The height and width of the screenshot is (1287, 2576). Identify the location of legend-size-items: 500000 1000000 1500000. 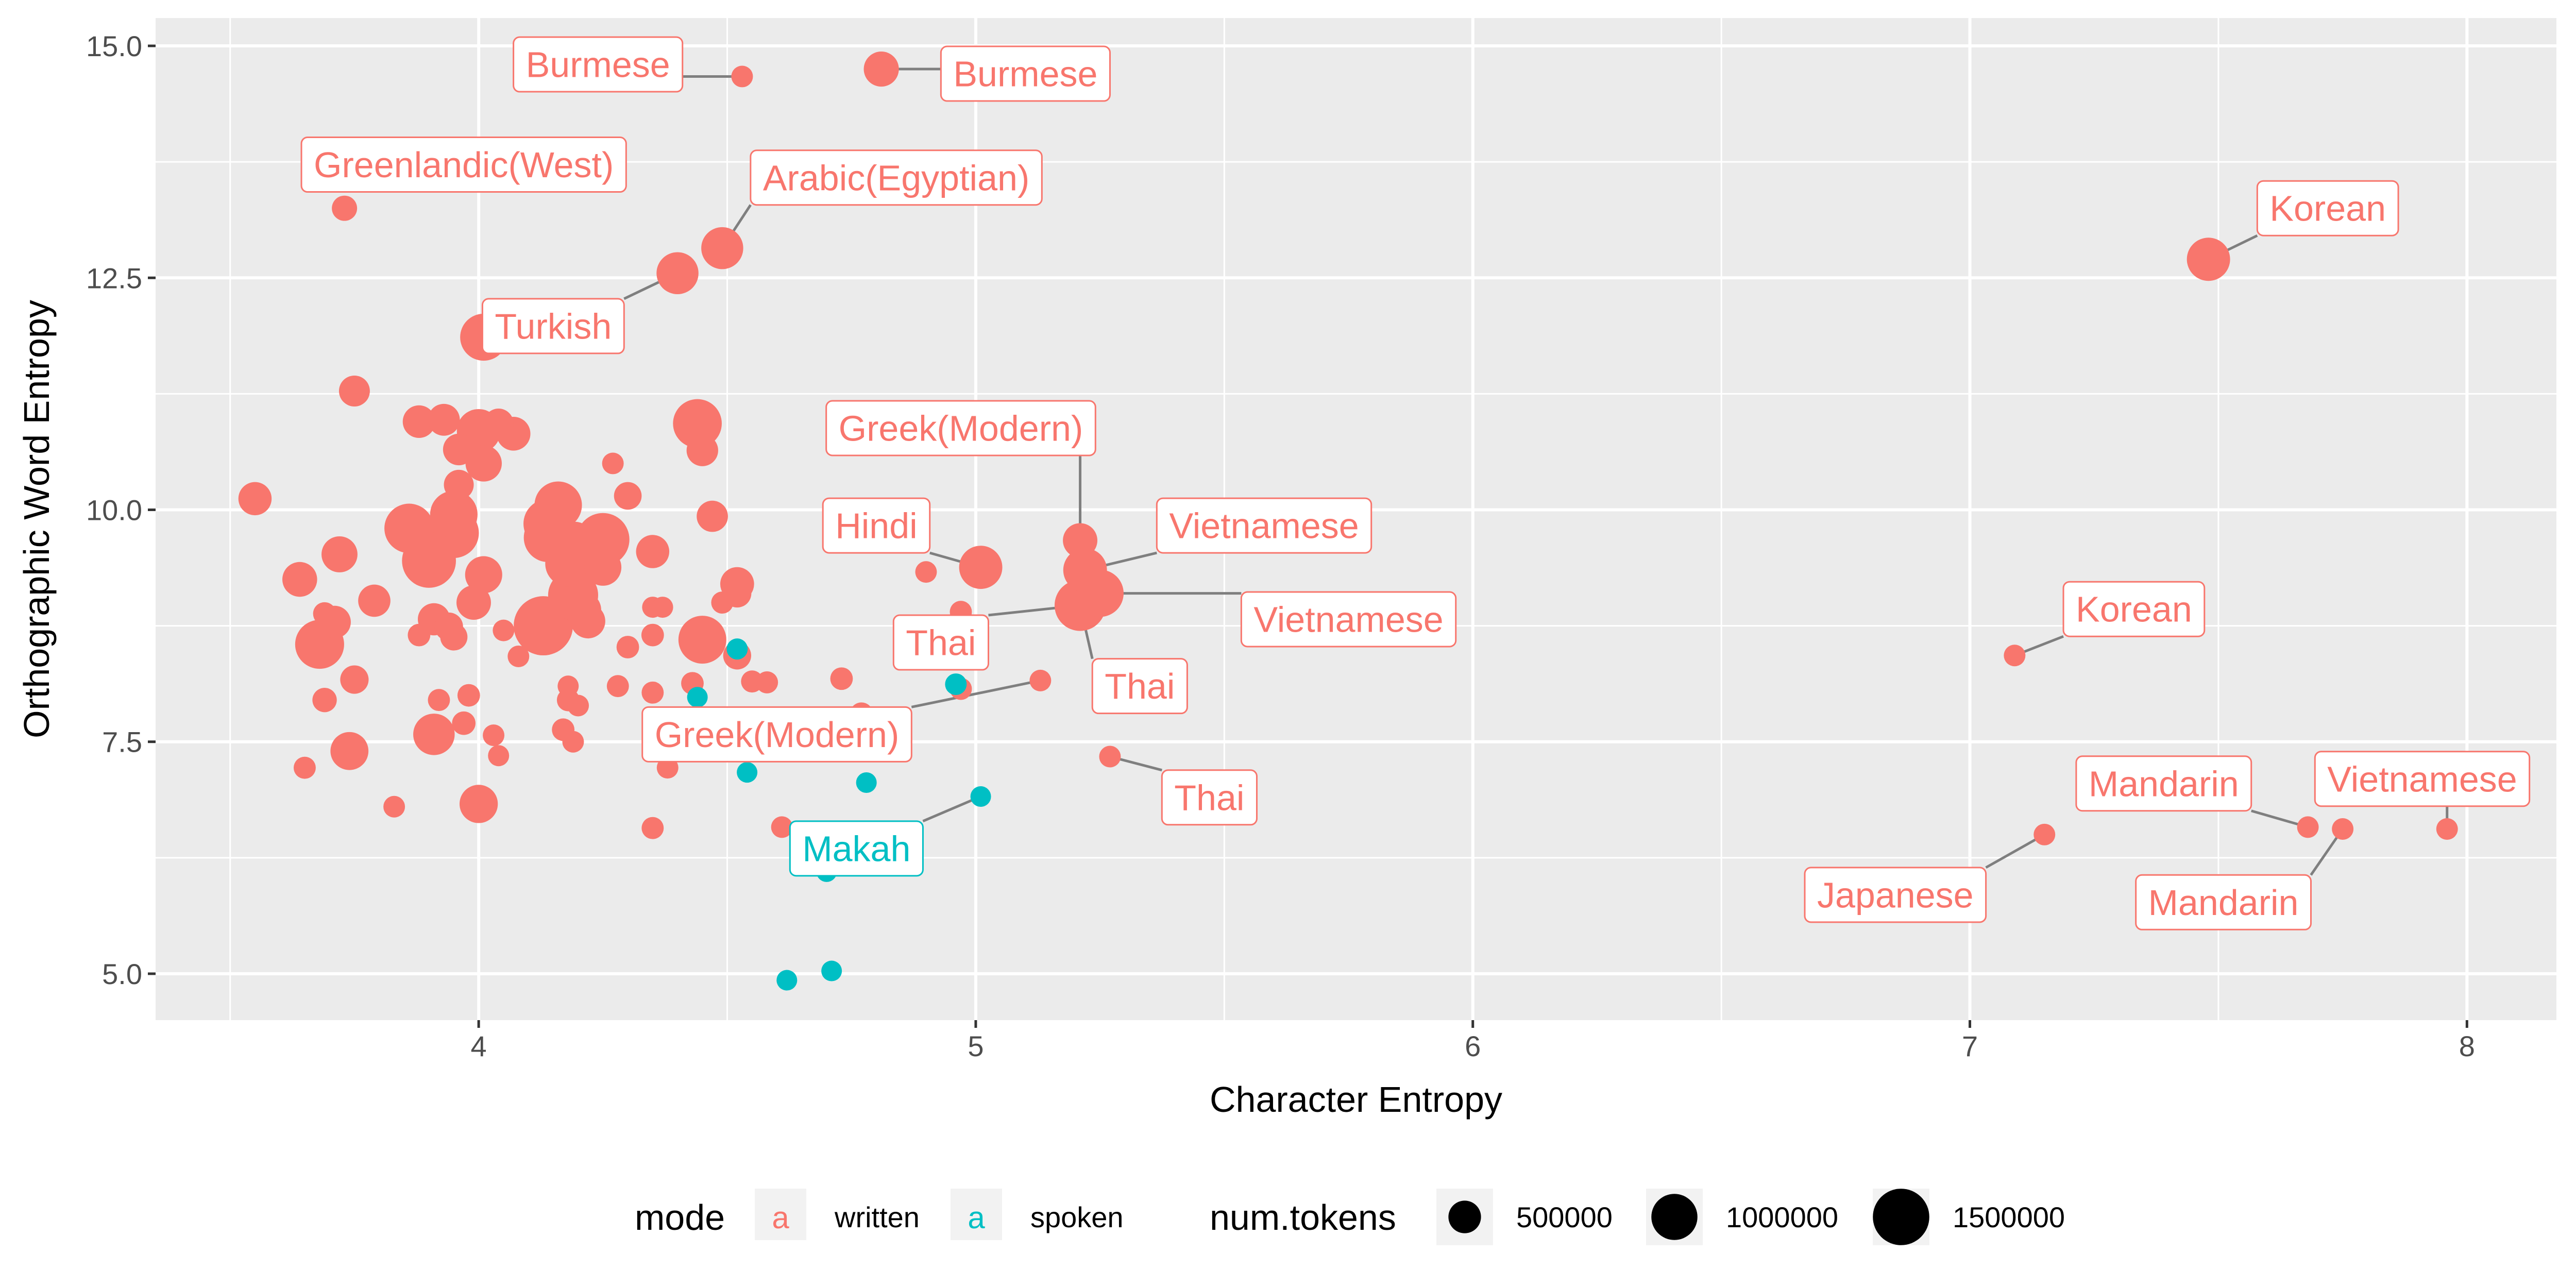
(1750, 1217).